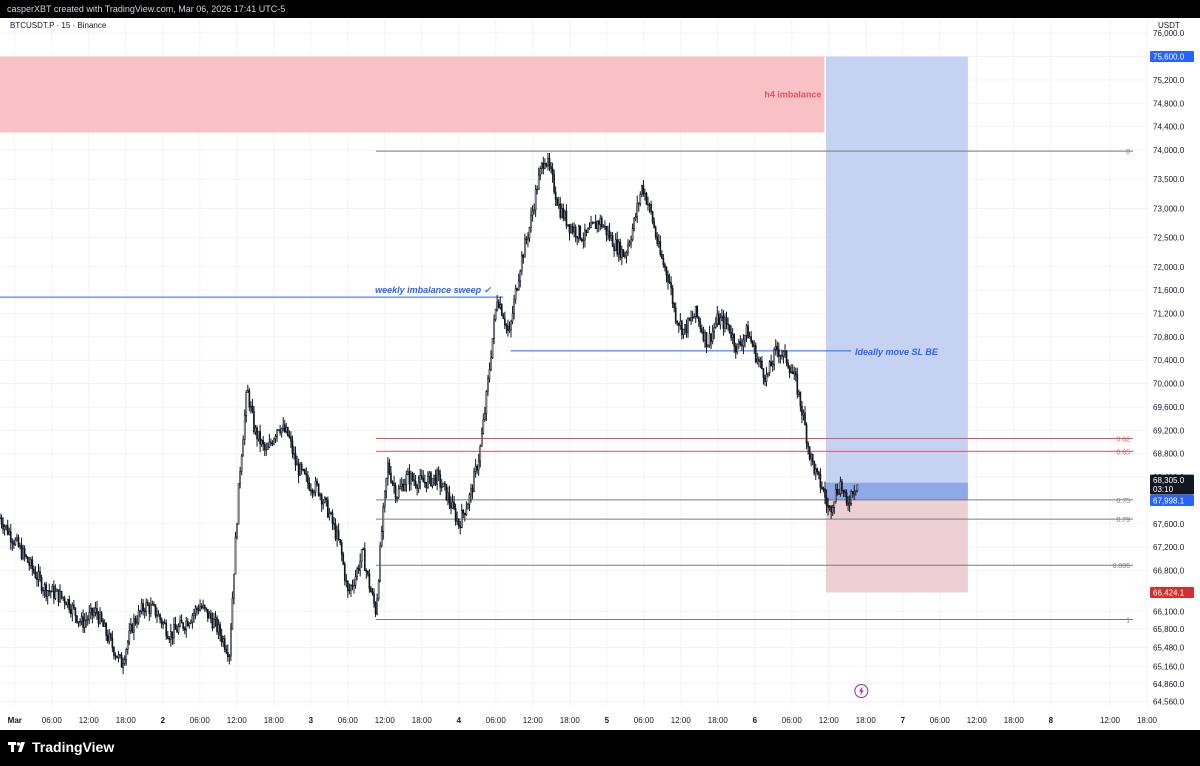  What do you see at coordinates (1169, 360) in the screenshot?
I see `price-tick-label: 70,400.0` at bounding box center [1169, 360].